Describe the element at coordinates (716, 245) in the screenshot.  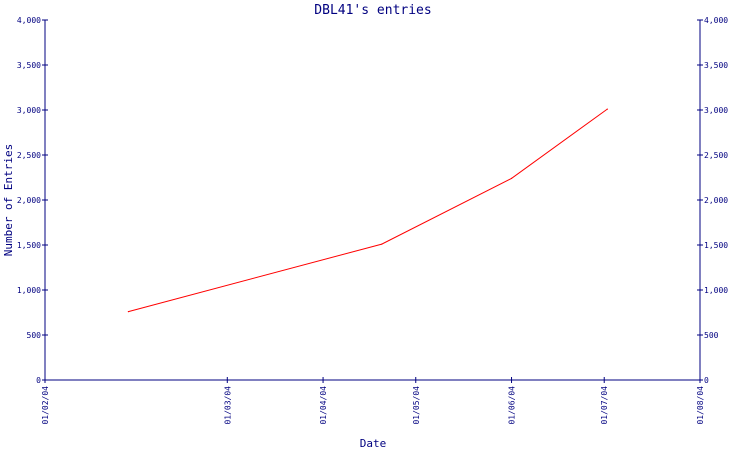
I see `y-tick-label-right: 1,500` at that location.